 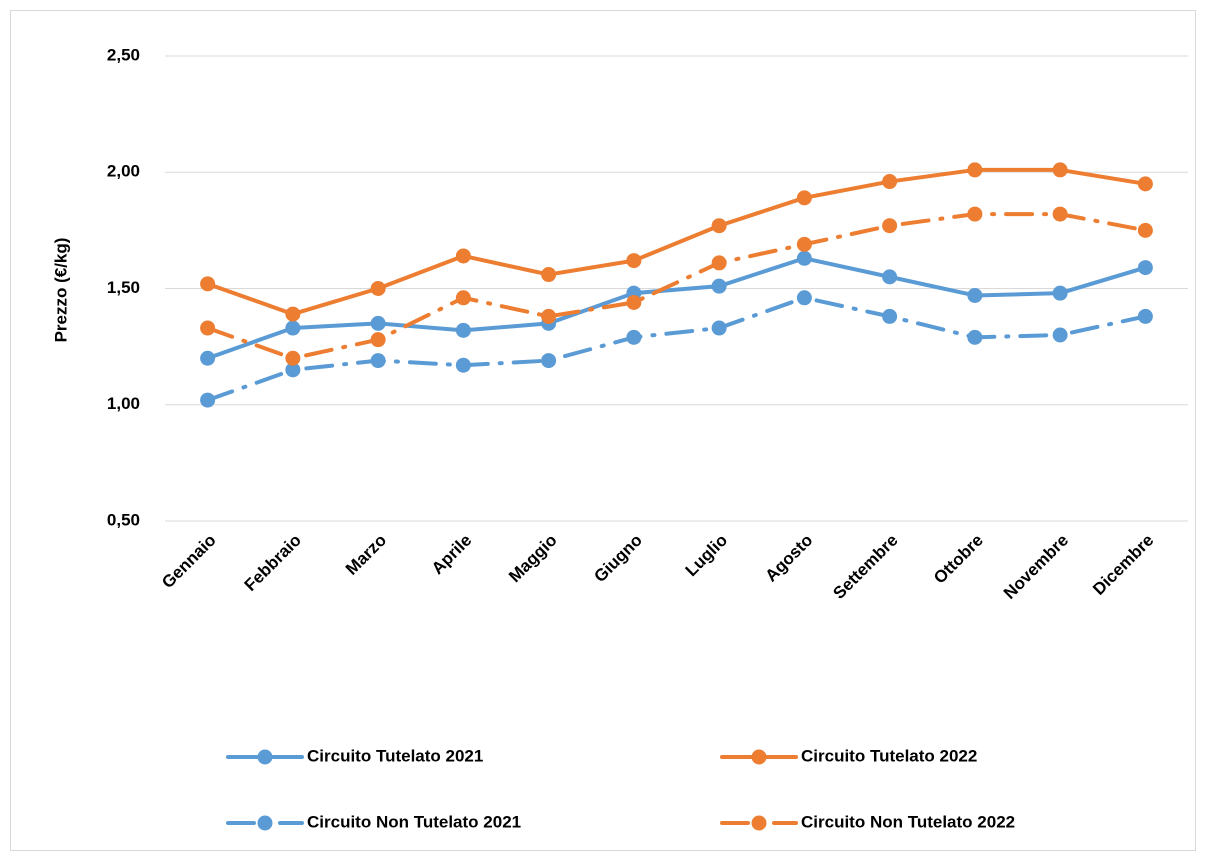 I want to click on y-axis-title: Prezzo (€/kg), so click(x=60, y=290).